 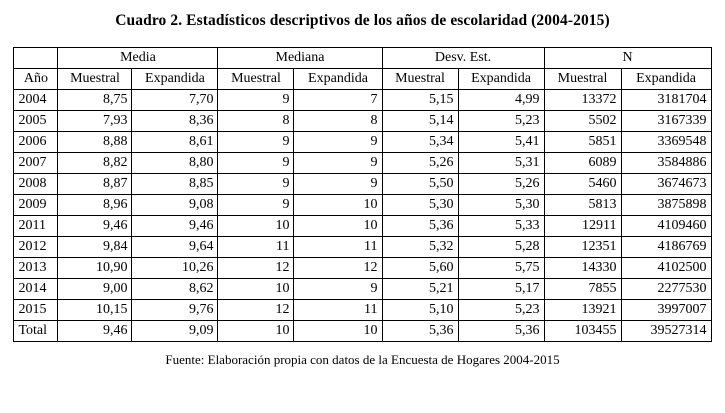 I want to click on group-header-n: N, so click(x=627, y=58).